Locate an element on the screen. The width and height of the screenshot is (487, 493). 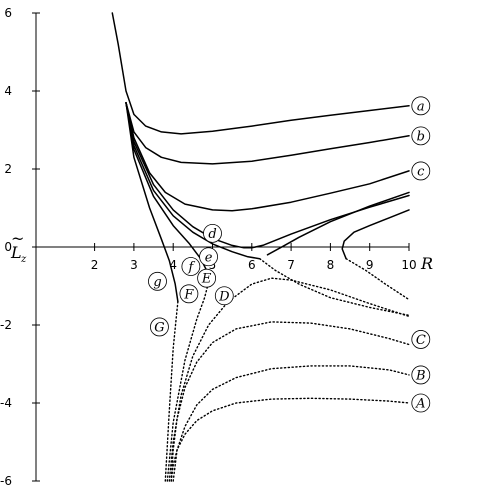
curve-label-d: d is located at coordinates (212, 233).